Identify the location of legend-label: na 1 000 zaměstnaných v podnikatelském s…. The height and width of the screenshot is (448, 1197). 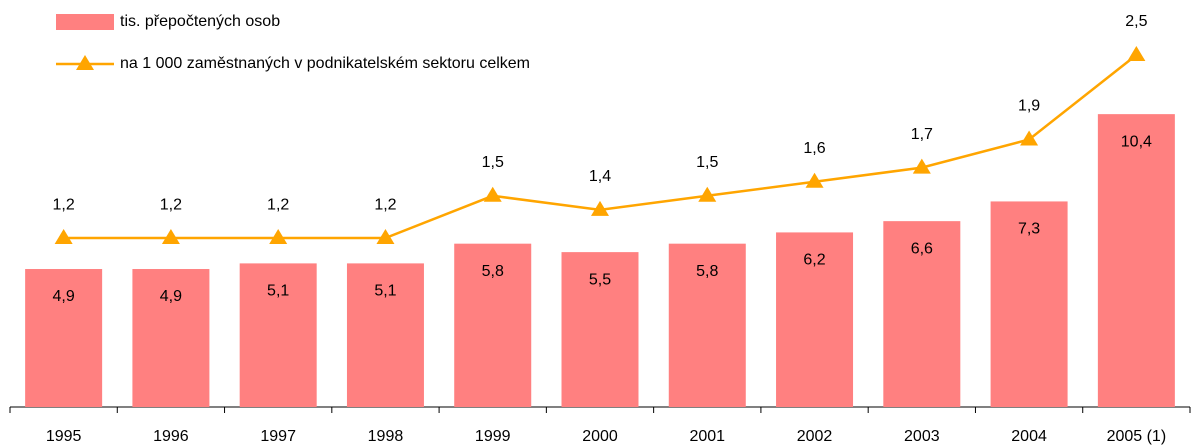
(325, 63).